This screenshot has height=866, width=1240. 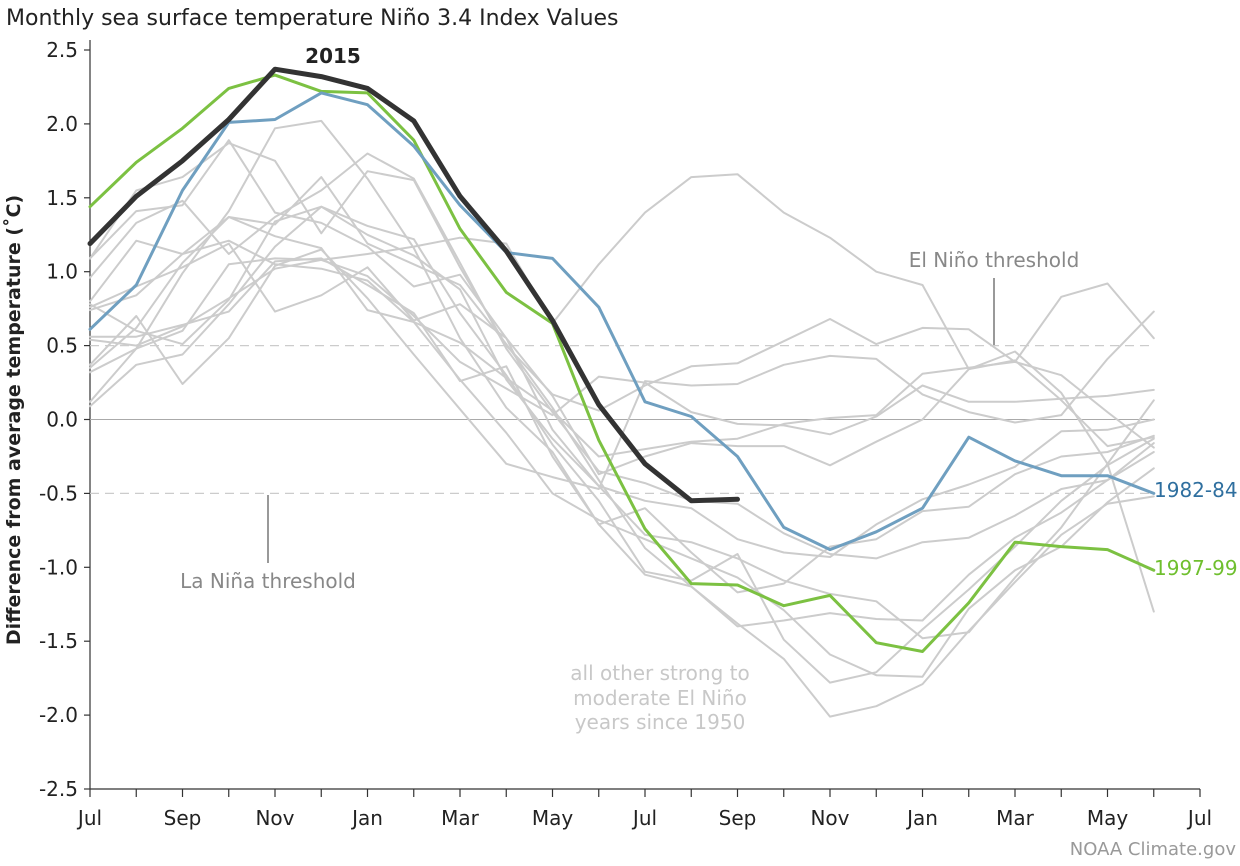 I want to click on y-tick-label: 1.5, so click(x=62, y=198).